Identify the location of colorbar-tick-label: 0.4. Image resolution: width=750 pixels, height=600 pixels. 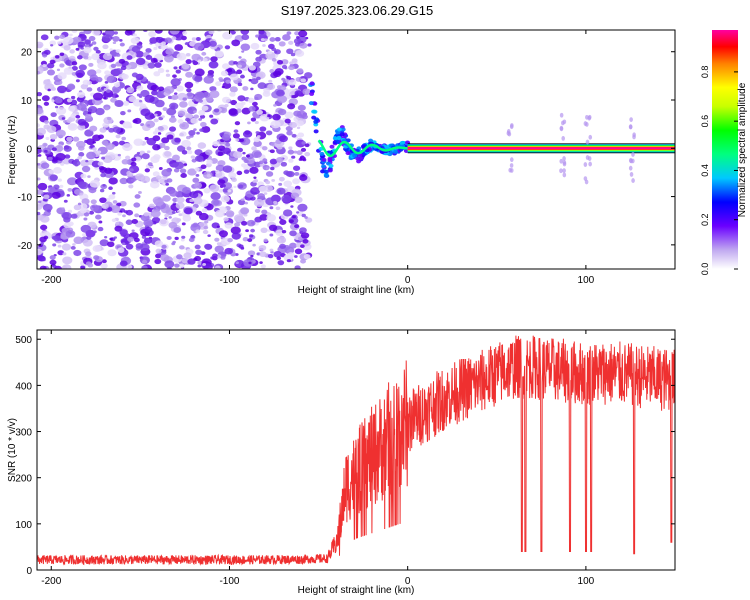
(705, 170).